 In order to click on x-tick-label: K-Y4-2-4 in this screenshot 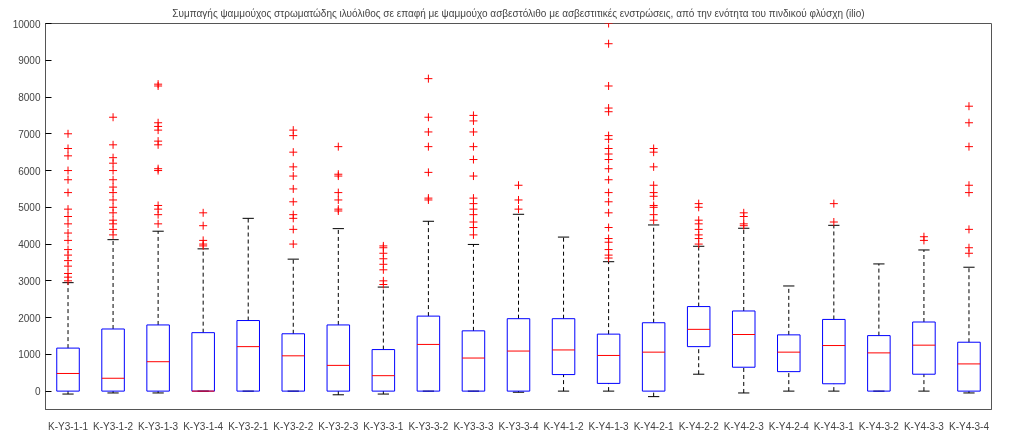, I will do `click(789, 426)`.